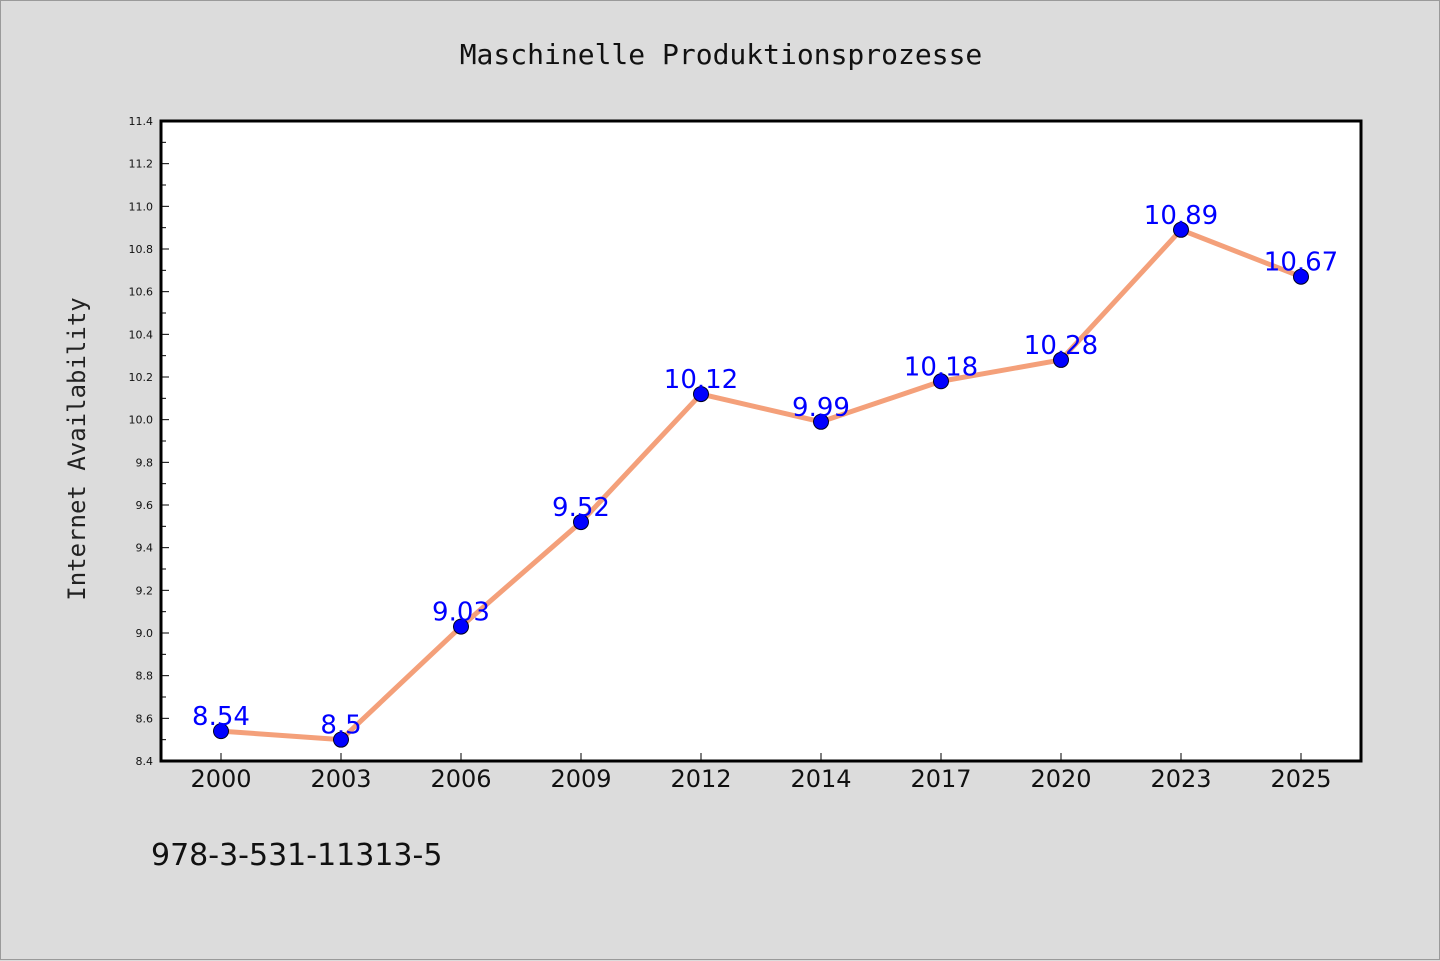  What do you see at coordinates (77, 448) in the screenshot?
I see `y-axis-label: Internet Availability` at bounding box center [77, 448].